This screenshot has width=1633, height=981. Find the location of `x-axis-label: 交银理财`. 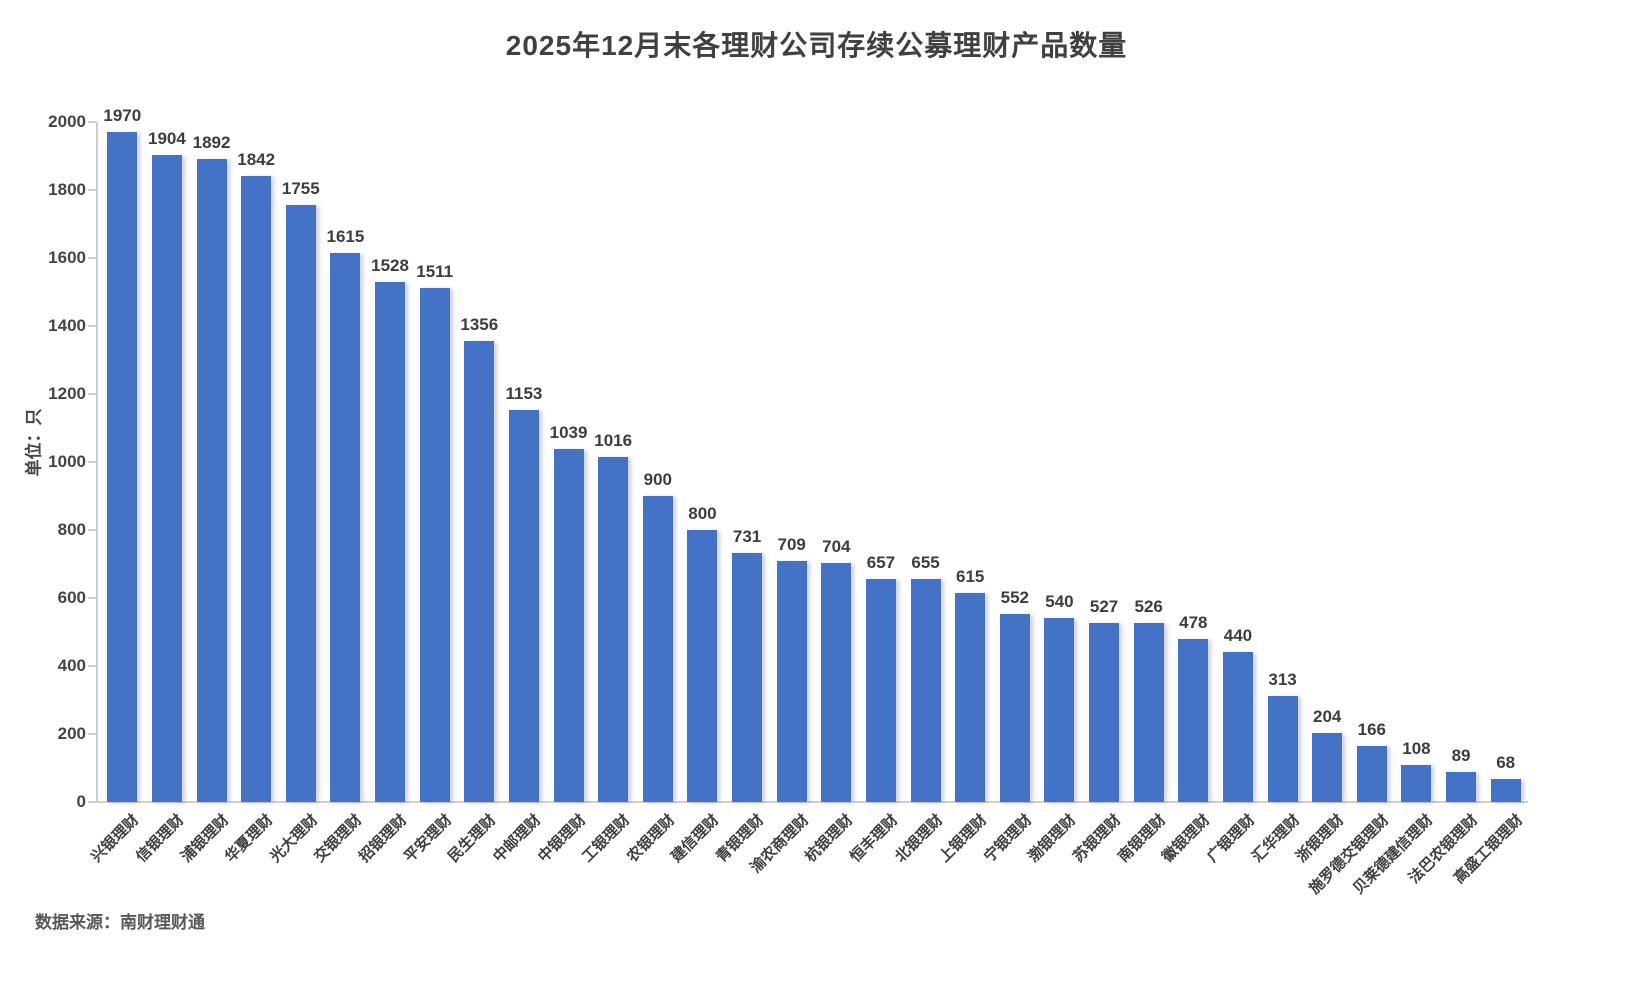

x-axis-label: 交银理财 is located at coordinates (338, 838).